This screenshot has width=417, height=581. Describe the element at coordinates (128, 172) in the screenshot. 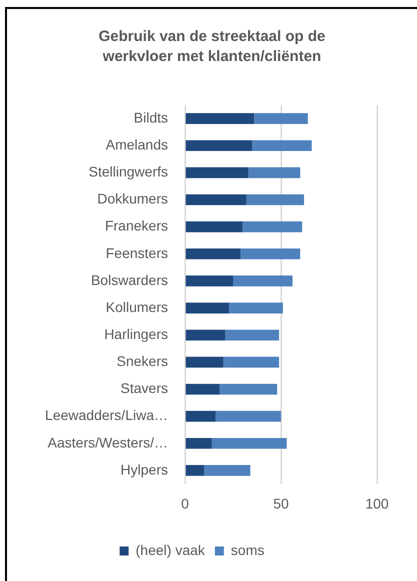

I see `y-tick-label: Stellingwerfs` at that location.